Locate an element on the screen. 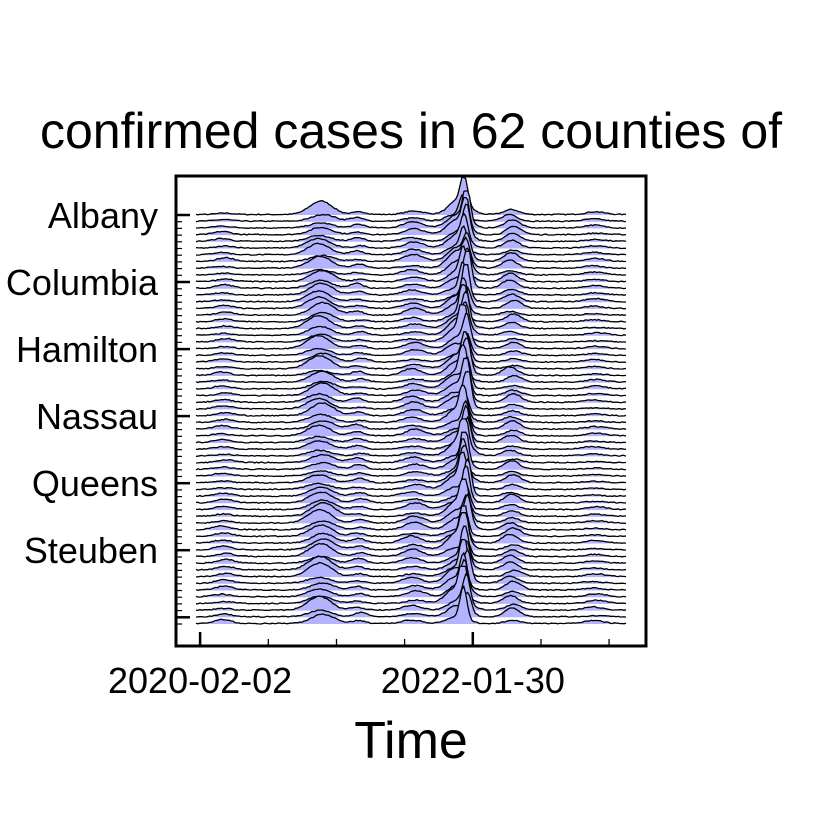  x-tick-label: 2020-02-02 is located at coordinates (200, 680).